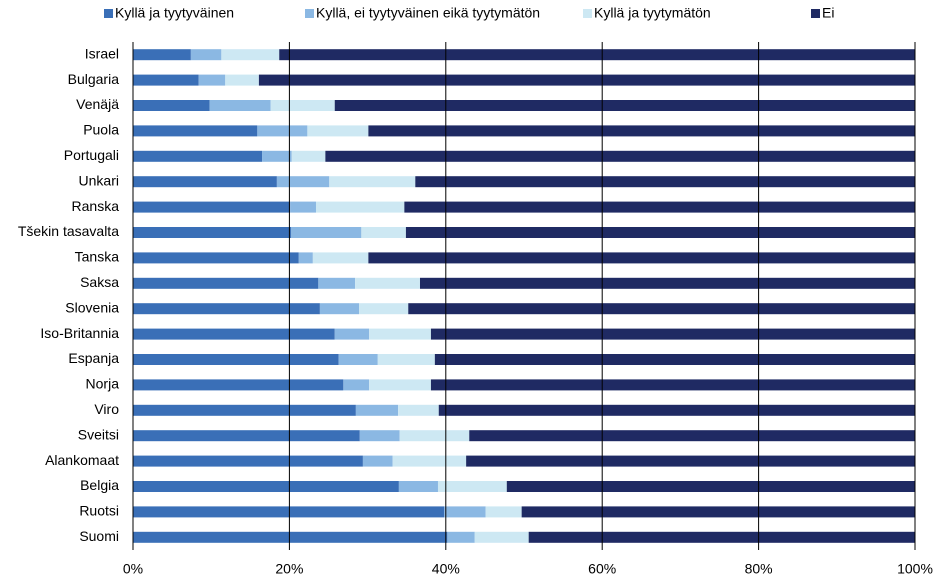  I want to click on y-tick-label: Israel, so click(102, 53).